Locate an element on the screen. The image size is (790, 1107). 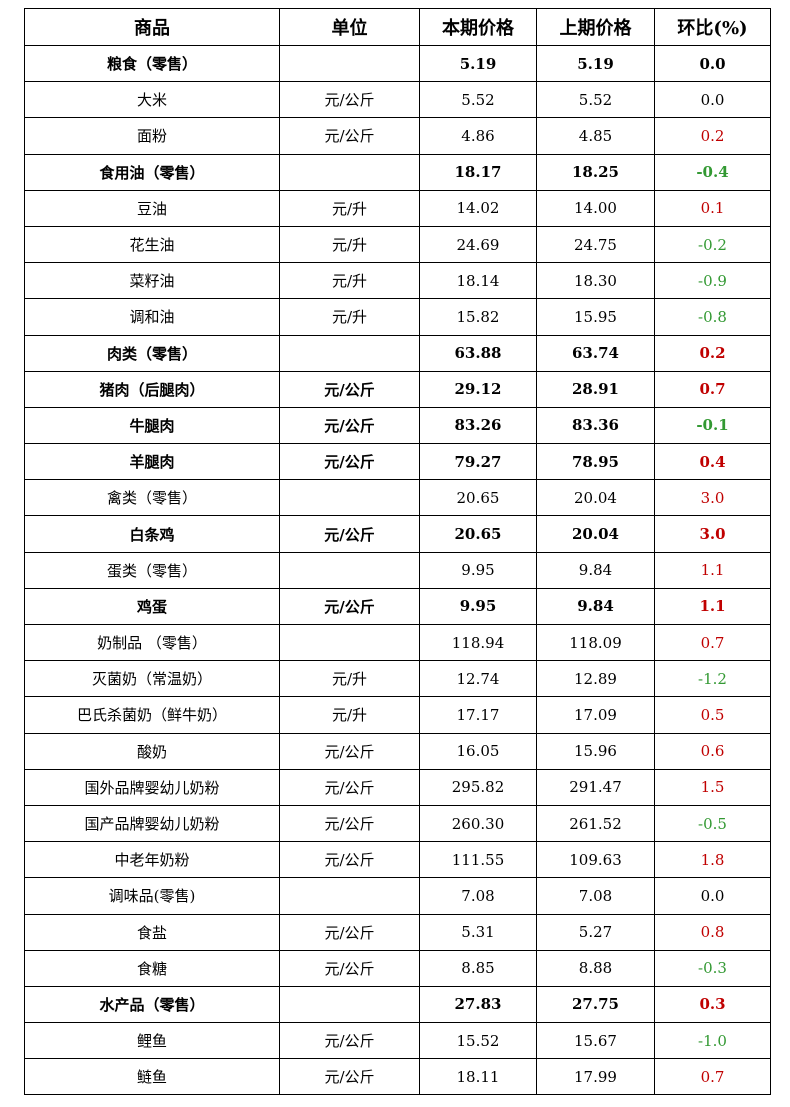
table-row: 肉类（零售） 63.88 63.74 0.2 is located at coordinates (397, 353).